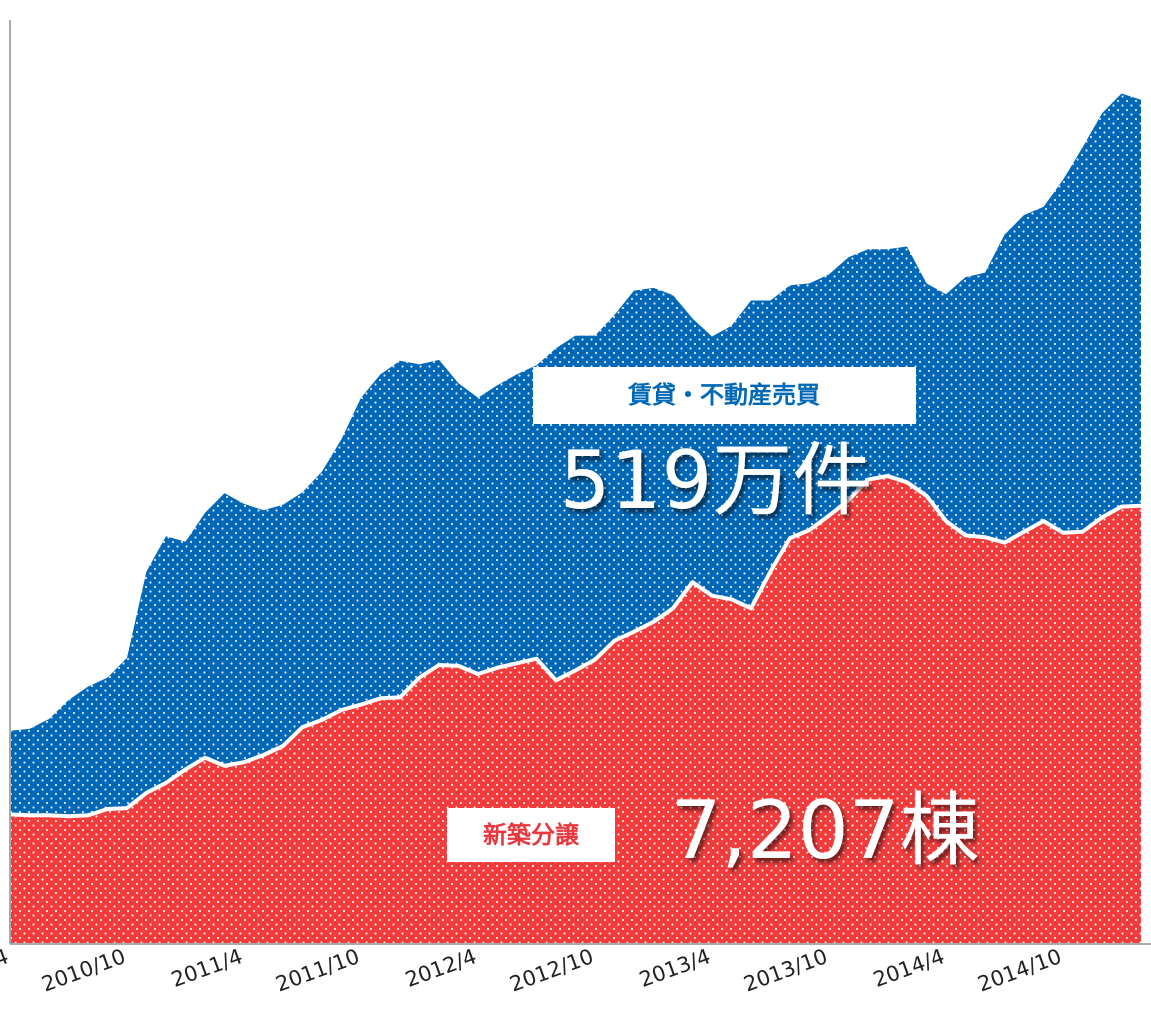 This screenshot has height=1033, width=1151. Describe the element at coordinates (1020, 970) in the screenshot. I see `x-tick-label: 2014/10` at that location.